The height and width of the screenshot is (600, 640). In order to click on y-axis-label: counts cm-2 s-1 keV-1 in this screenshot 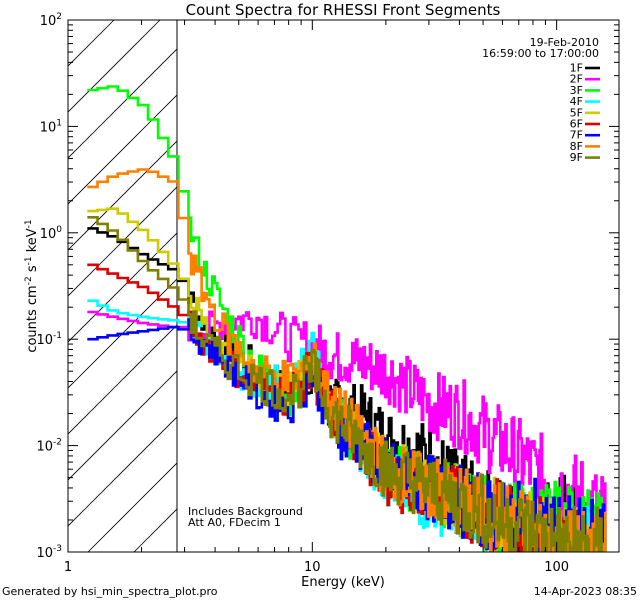, I will do `click(32, 285)`.